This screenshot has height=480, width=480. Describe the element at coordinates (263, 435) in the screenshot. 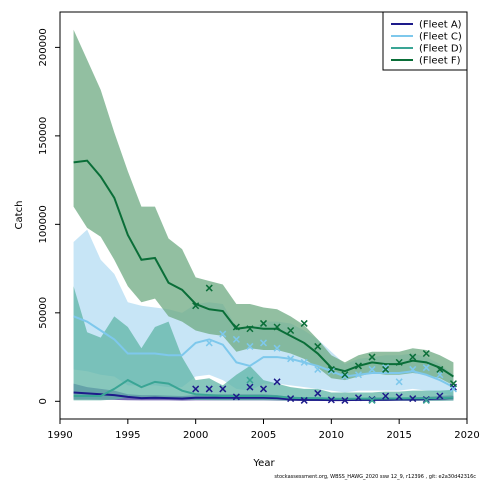

I see `x-tick-label: 2005` at that location.